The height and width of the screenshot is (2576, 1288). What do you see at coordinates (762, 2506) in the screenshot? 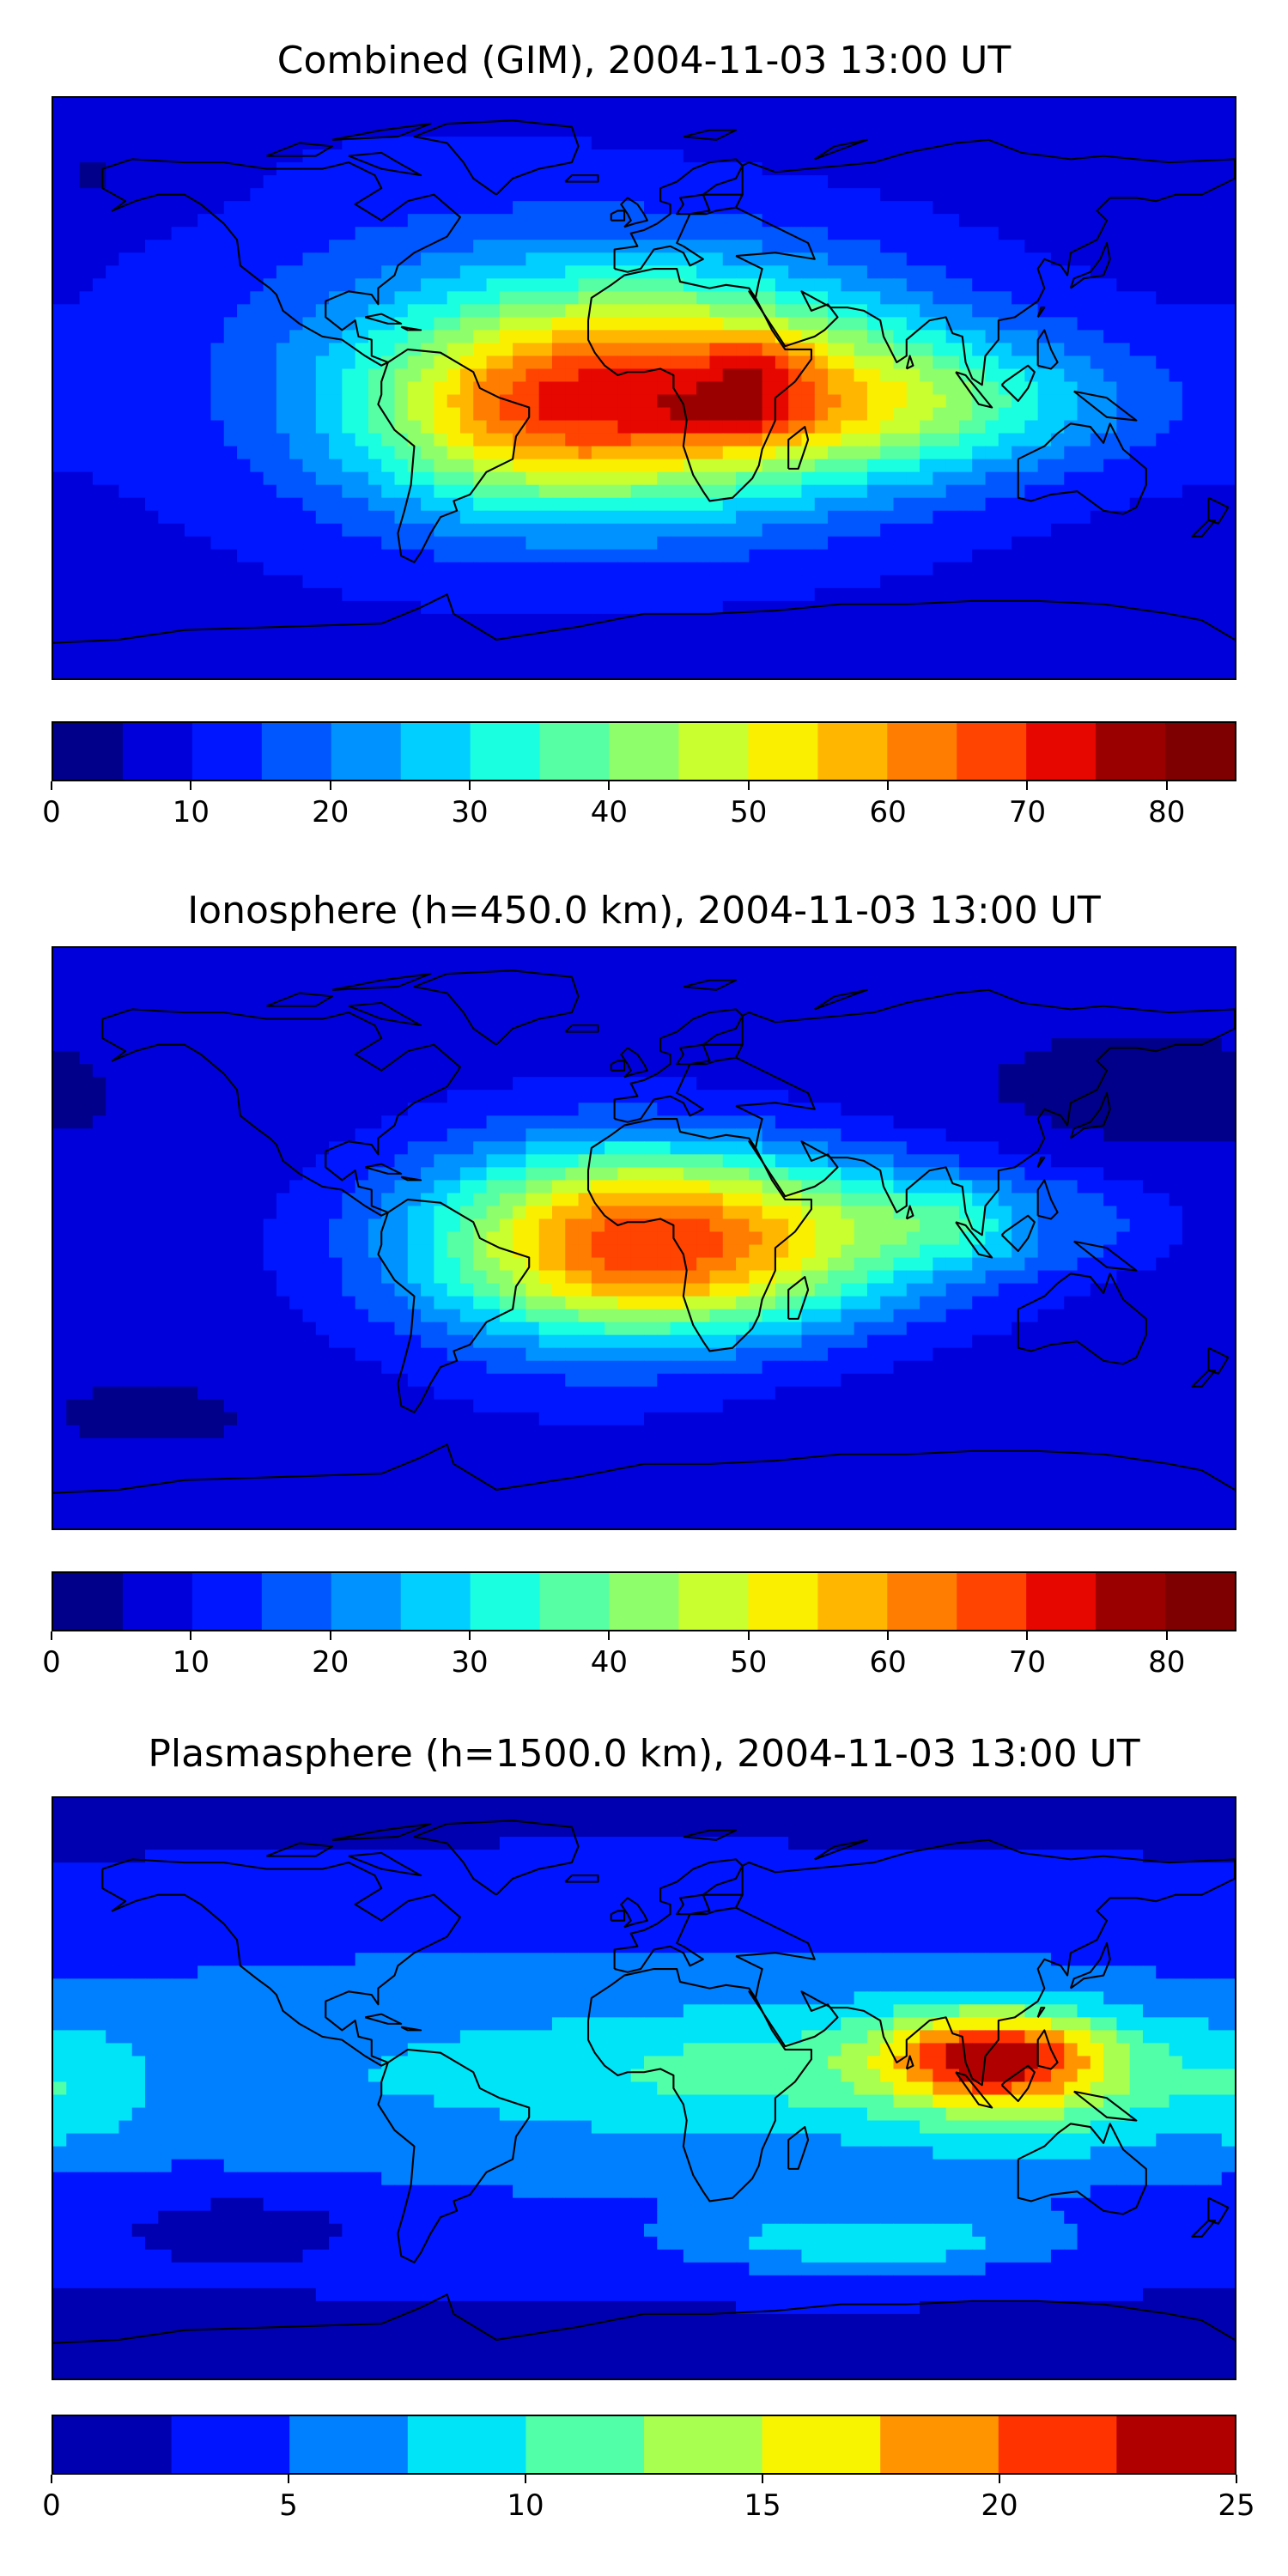
I see `tick-label: 15` at bounding box center [762, 2506].